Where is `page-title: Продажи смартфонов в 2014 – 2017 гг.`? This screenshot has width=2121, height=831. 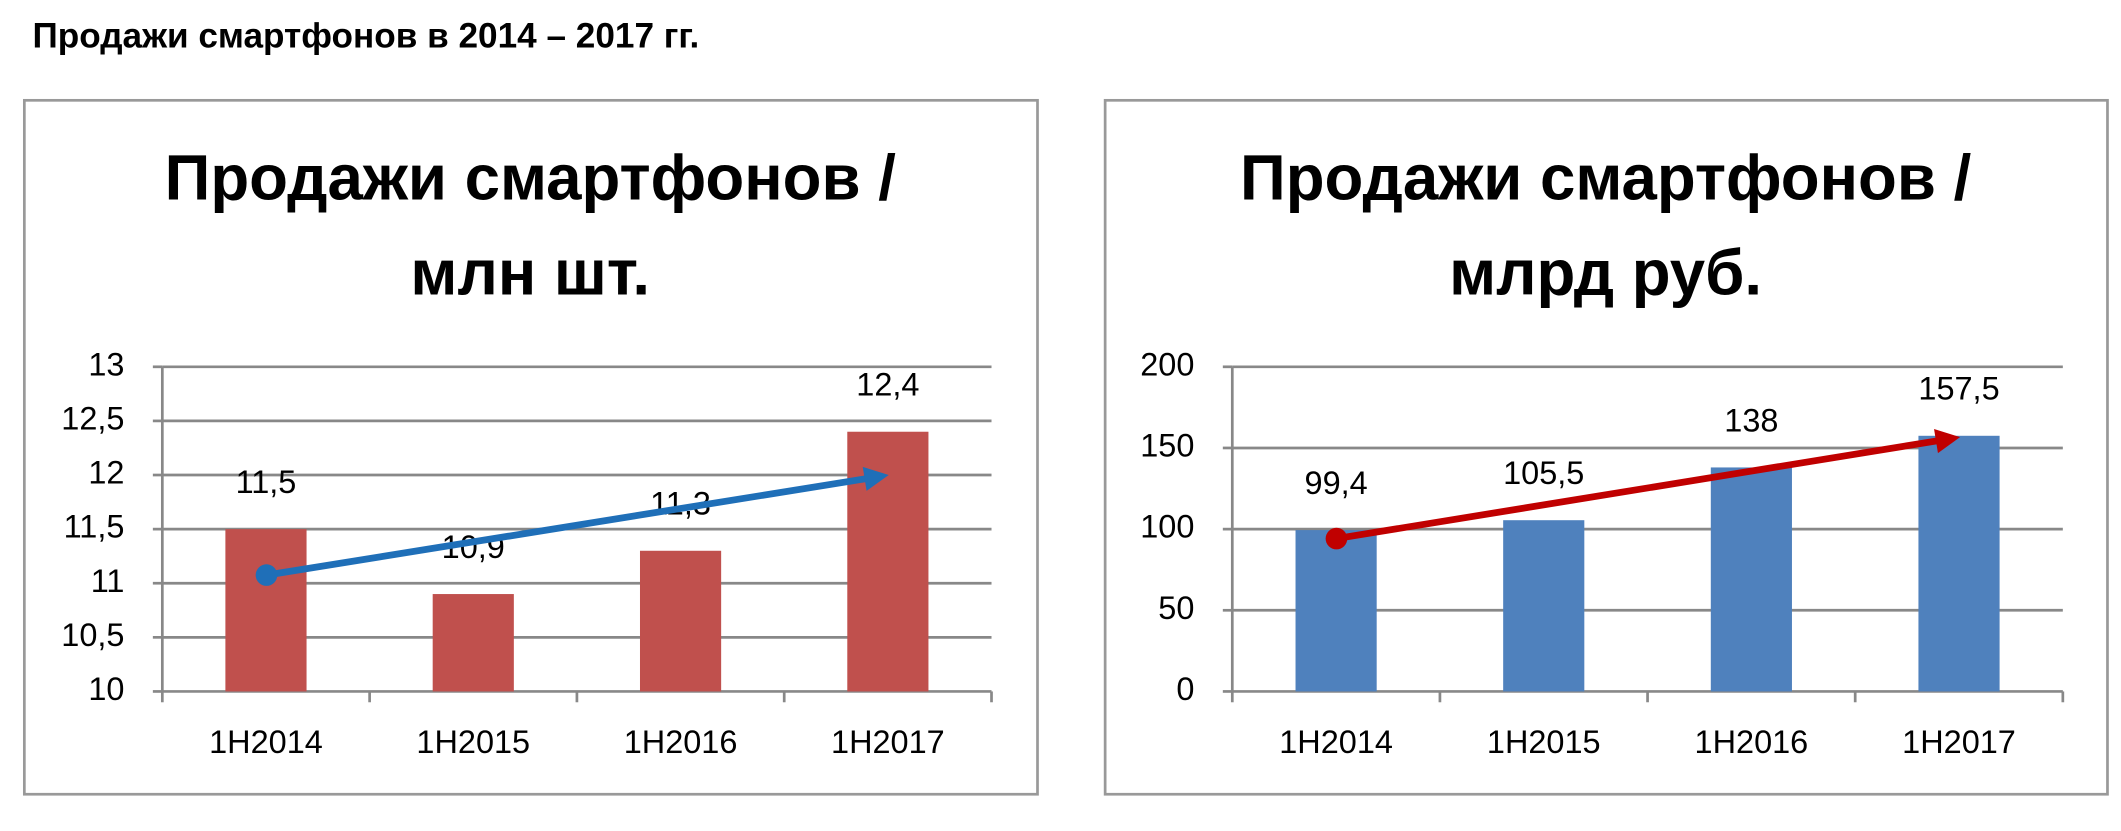 page-title: Продажи смартфонов в 2014 – 2017 гг. is located at coordinates (365, 35).